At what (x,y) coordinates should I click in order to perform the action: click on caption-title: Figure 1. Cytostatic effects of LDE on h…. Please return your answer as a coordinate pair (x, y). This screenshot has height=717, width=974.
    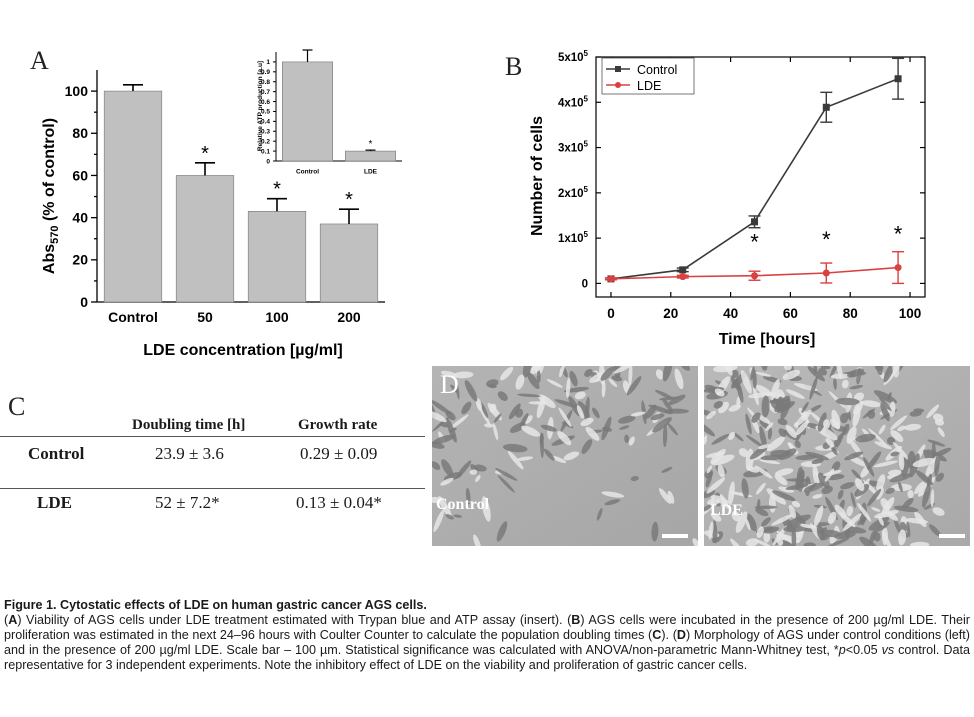
    Looking at the image, I should click on (215, 605).